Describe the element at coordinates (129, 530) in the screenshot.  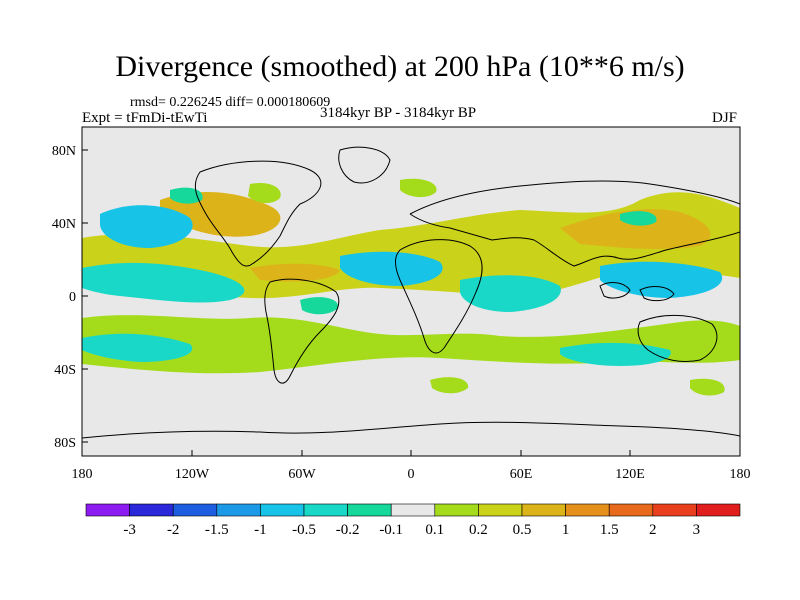
I see `colorbar-label: -3` at that location.